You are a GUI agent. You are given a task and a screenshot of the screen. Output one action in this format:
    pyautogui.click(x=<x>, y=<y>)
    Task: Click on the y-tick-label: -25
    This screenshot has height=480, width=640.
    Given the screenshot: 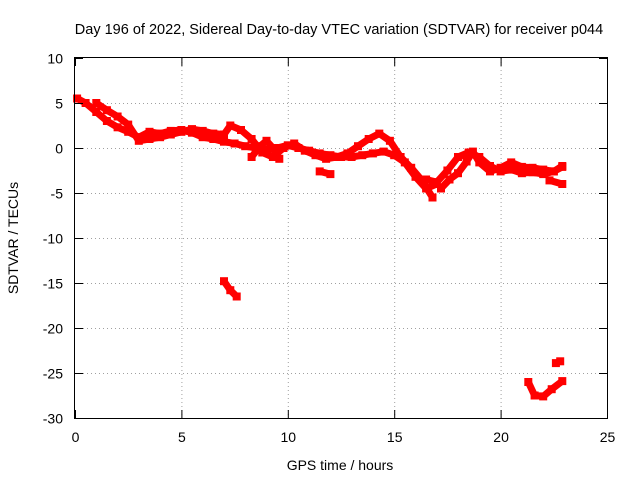 What is the action you would take?
    pyautogui.click(x=53, y=374)
    